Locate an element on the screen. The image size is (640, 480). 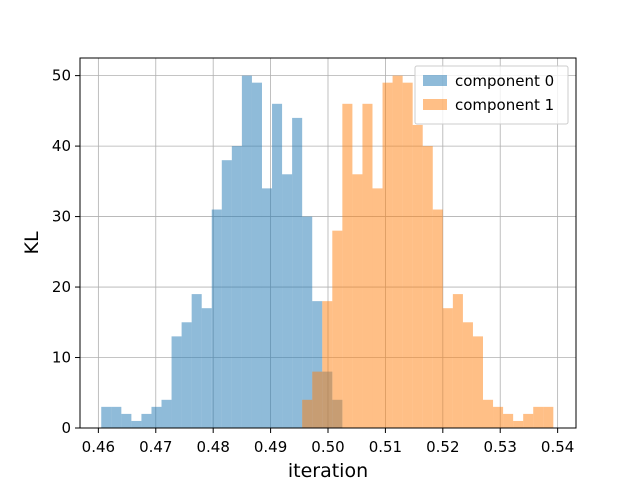
y-tick-label: 40 is located at coordinates (61, 146).